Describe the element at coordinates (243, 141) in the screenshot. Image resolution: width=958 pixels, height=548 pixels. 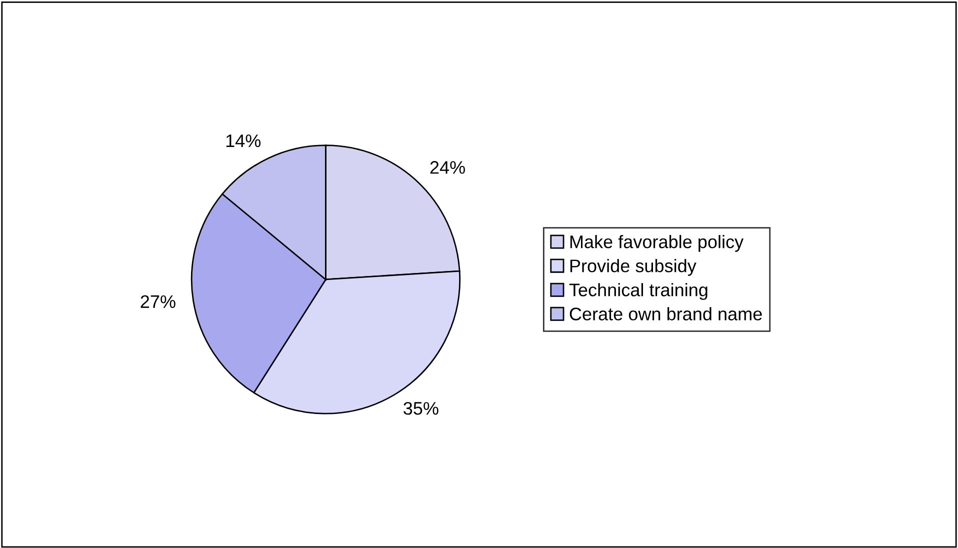
I see `data-label: 14%` at that location.